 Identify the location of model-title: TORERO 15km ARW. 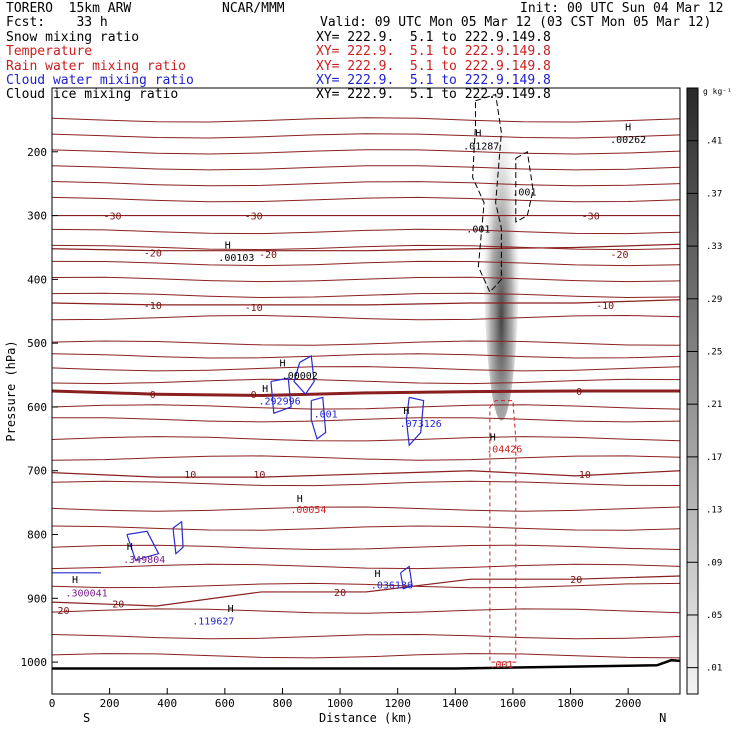
(69, 8).